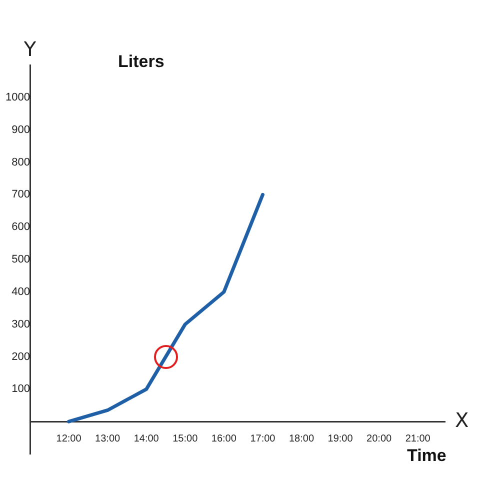 This screenshot has height=499, width=500. What do you see at coordinates (21, 324) in the screenshot?
I see `y-tick-label: 300` at bounding box center [21, 324].